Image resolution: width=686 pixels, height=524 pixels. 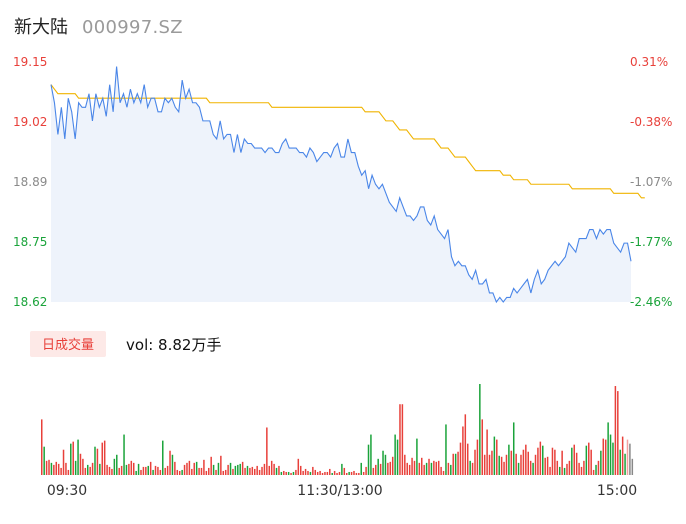 What do you see at coordinates (339, 491) in the screenshot?
I see `x-tick-label: 11:30/13:00` at bounding box center [339, 491].